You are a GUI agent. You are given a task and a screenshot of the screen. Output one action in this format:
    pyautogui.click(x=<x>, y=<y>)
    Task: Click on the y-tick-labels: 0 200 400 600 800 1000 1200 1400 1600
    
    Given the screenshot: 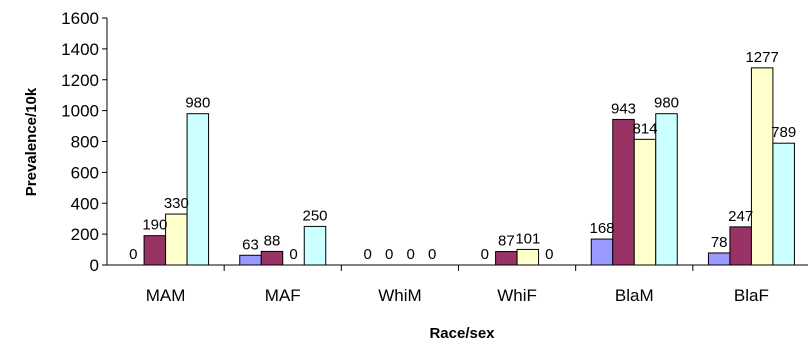 What is the action you would take?
    pyautogui.click(x=80, y=142)
    